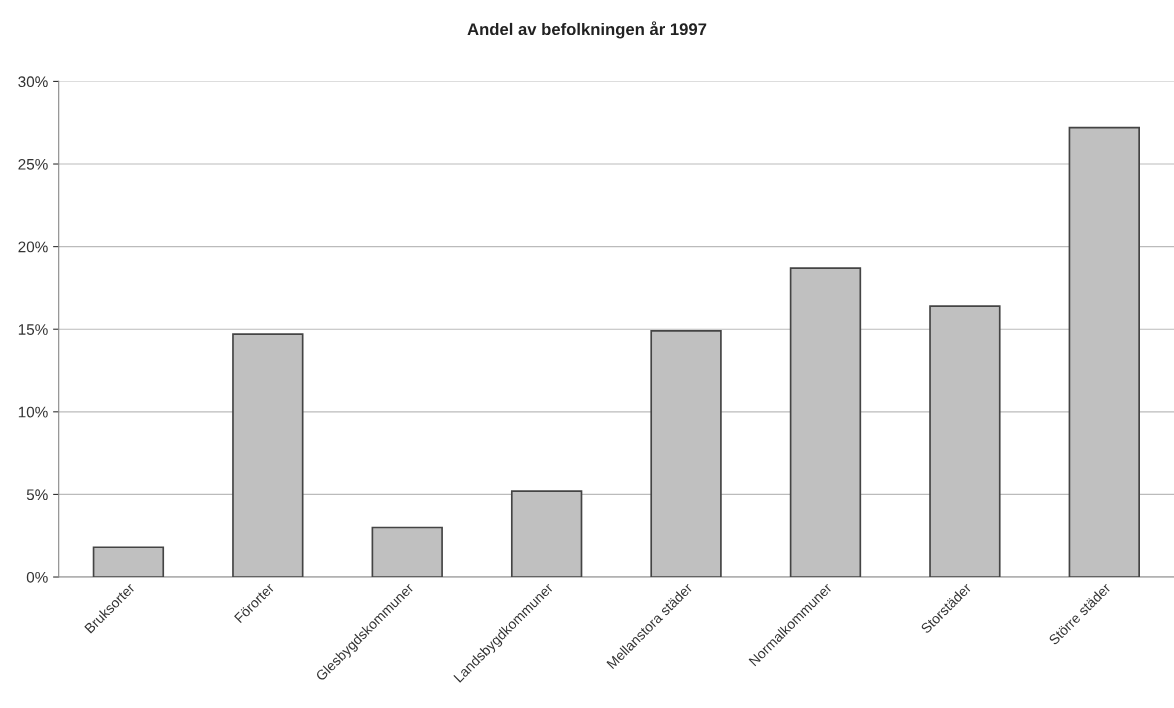  What do you see at coordinates (587, 30) in the screenshot?
I see `chart-title: Andel av befolkningen år 1997` at bounding box center [587, 30].